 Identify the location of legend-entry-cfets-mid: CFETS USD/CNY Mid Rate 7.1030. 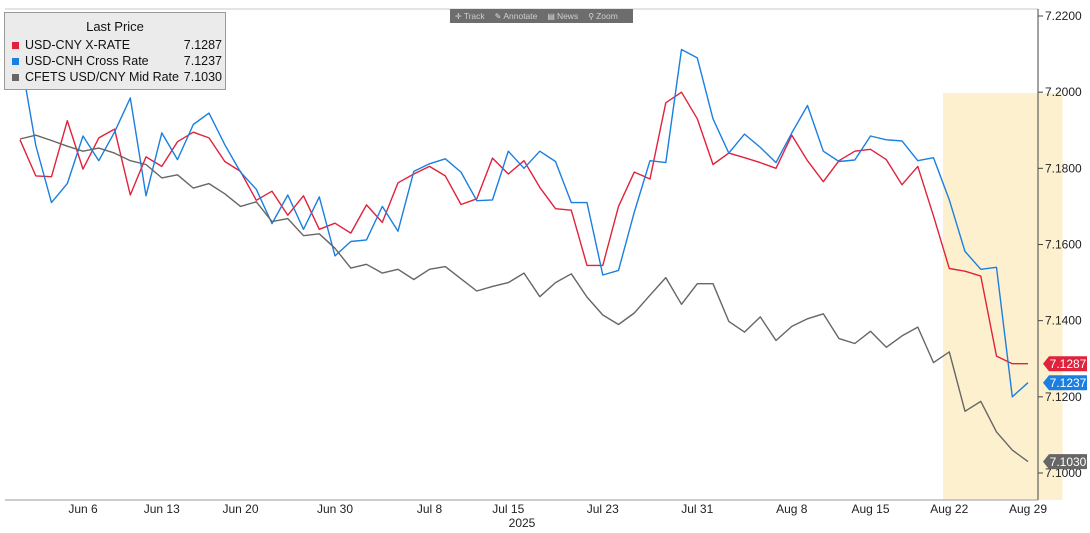
(117, 78).